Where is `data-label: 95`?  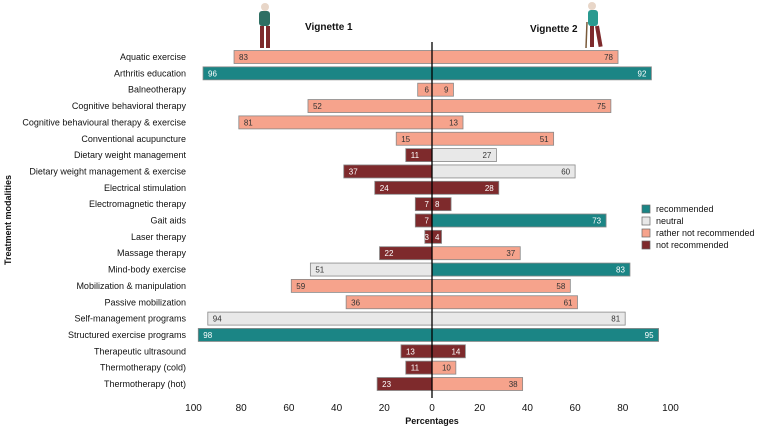 data-label: 95 is located at coordinates (649, 335).